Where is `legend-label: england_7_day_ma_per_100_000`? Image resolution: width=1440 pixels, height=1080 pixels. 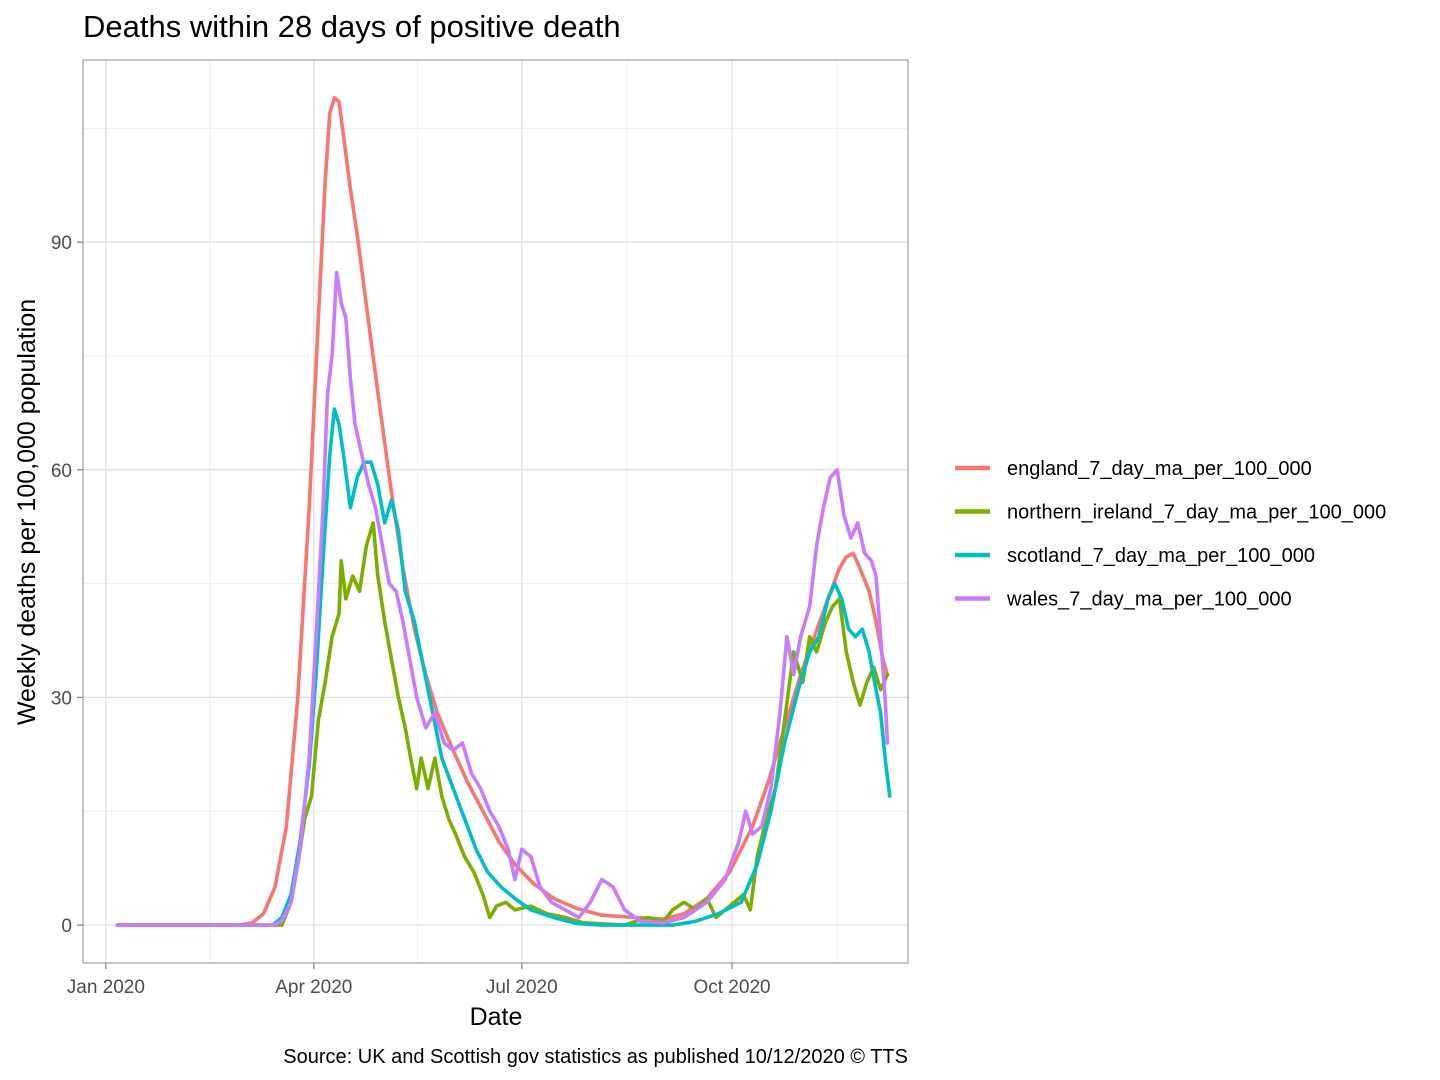
legend-label: england_7_day_ma_per_100_000 is located at coordinates (1159, 469).